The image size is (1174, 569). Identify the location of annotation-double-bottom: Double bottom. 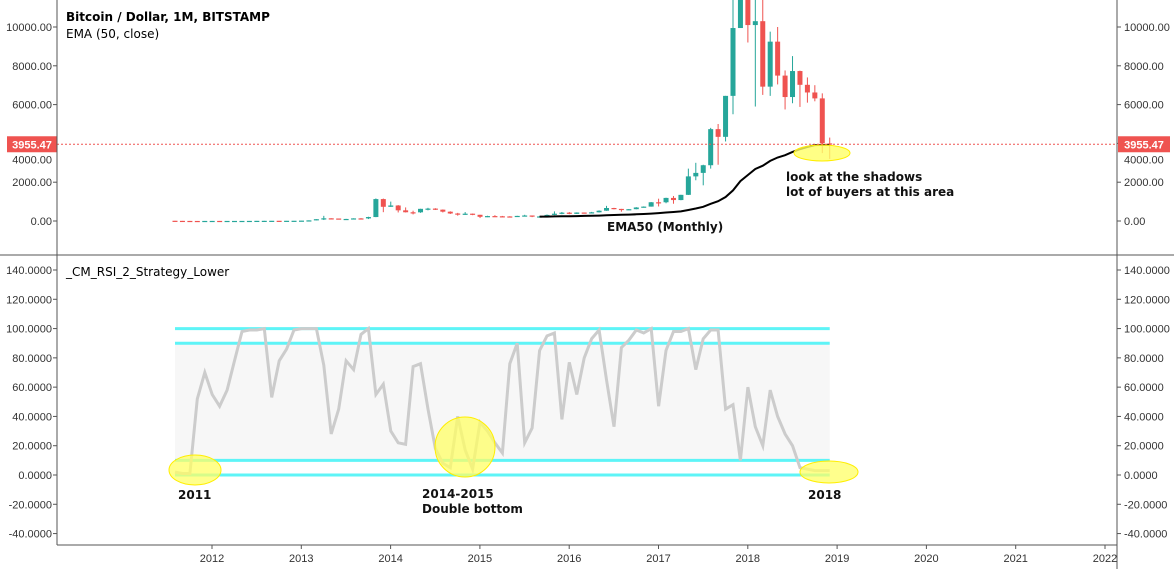
(472, 509).